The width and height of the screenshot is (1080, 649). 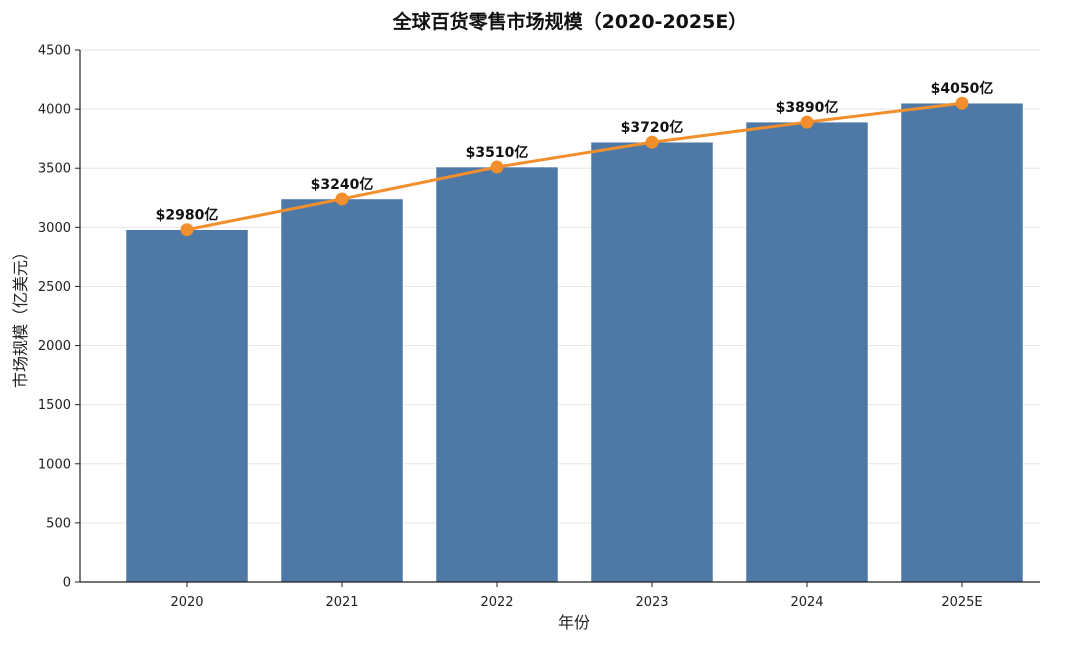 I want to click on y-tick-label: 500, so click(x=58, y=523).